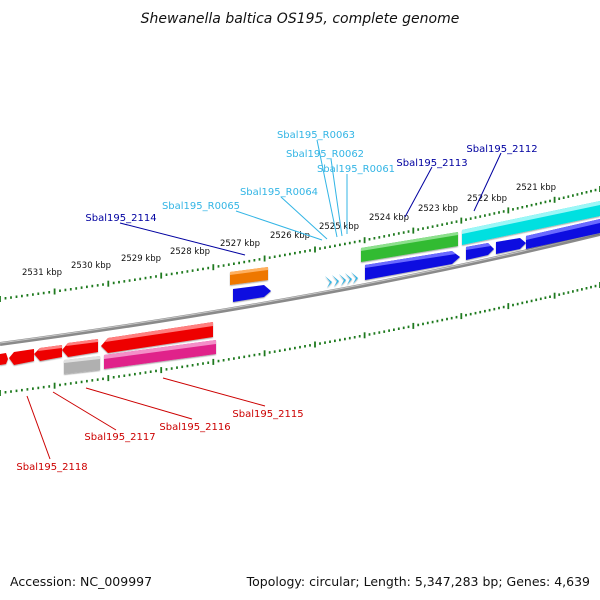  Describe the element at coordinates (431, 163) in the screenshot. I see `label-sbal195-2113: Sbal195_2113` at that location.